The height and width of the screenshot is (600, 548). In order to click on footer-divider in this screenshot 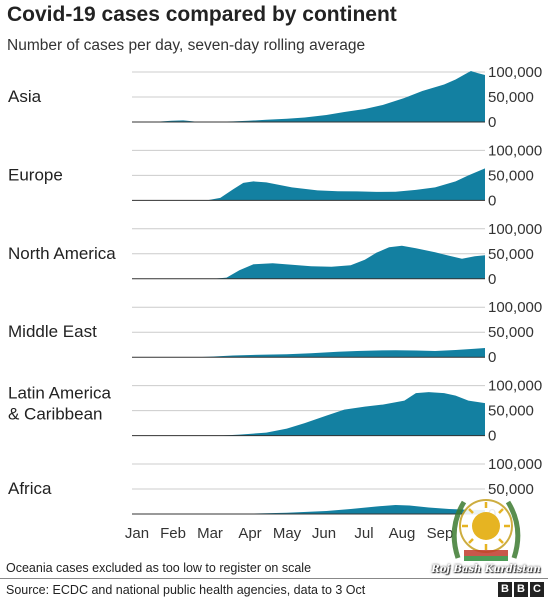, I will do `click(274, 578)`.